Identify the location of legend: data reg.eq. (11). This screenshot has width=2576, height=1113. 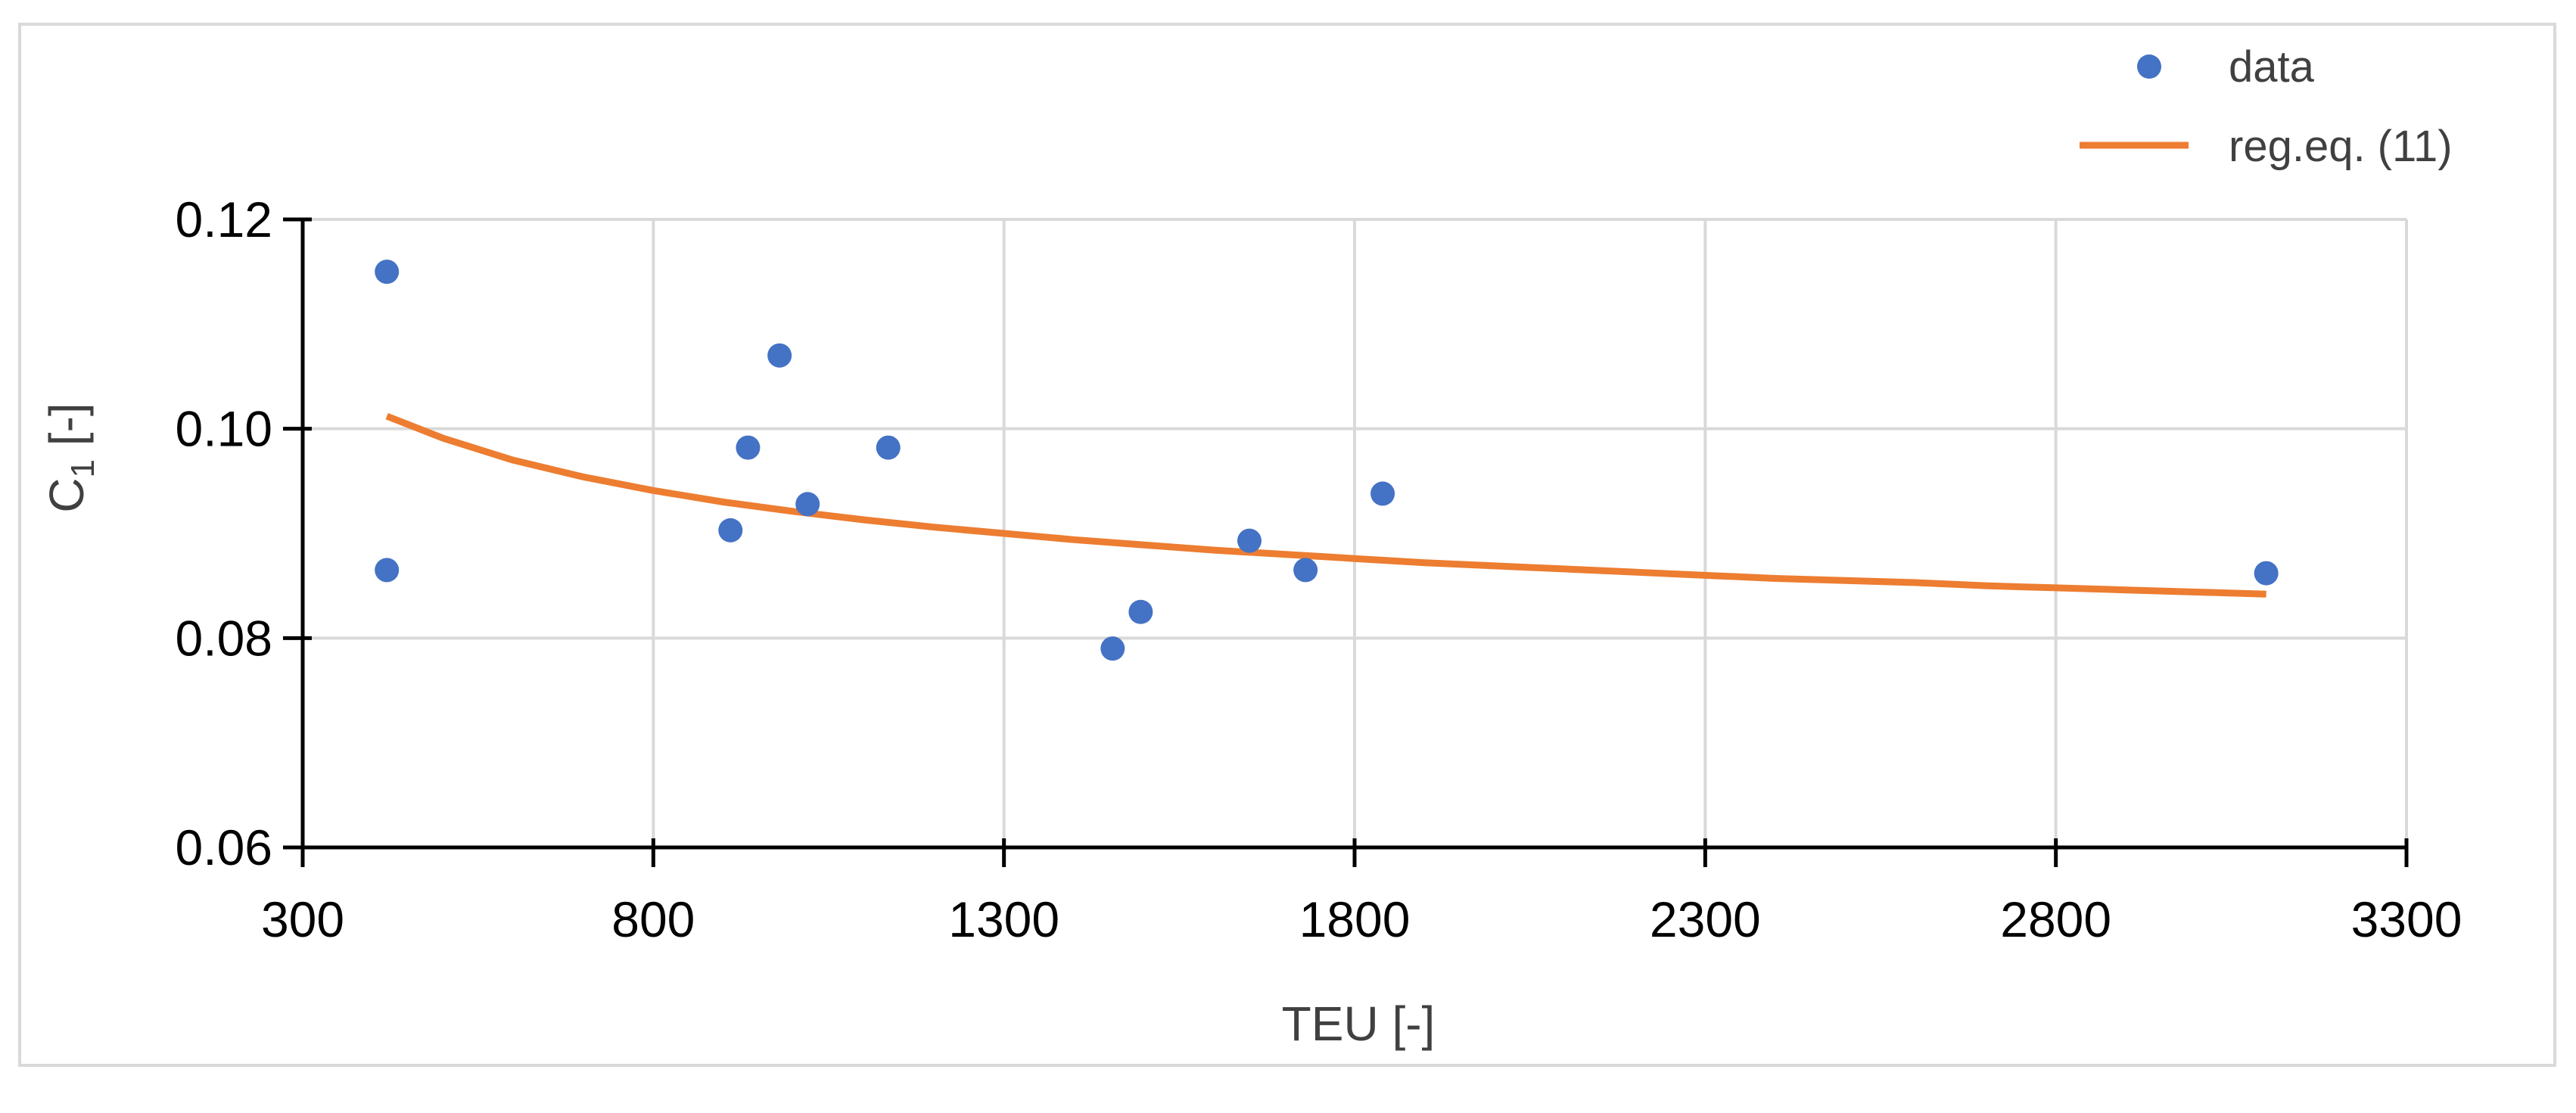
(2266, 107).